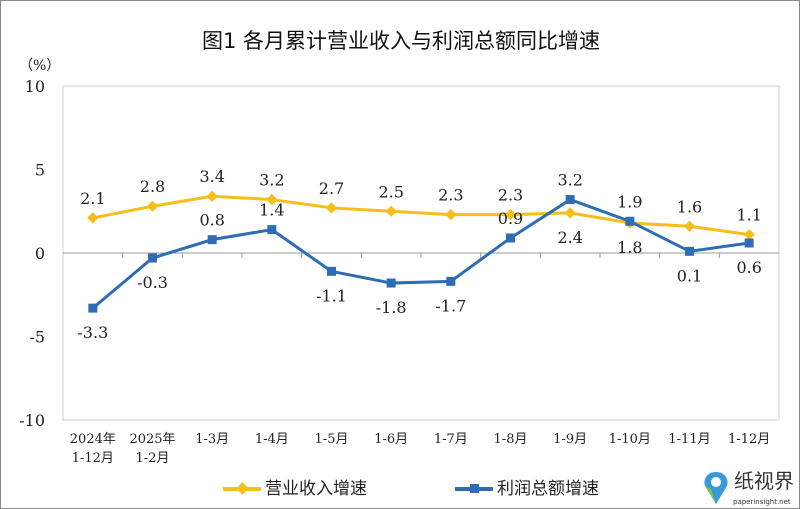 Image resolution: width=800 pixels, height=509 pixels. I want to click on data-label: -0.3, so click(152, 282).